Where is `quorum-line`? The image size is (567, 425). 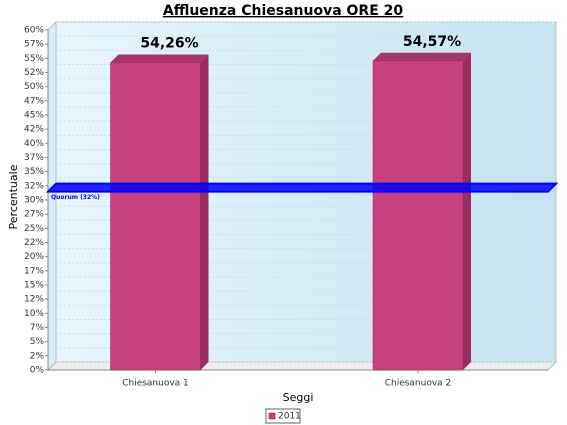 quorum-line is located at coordinates (302, 187).